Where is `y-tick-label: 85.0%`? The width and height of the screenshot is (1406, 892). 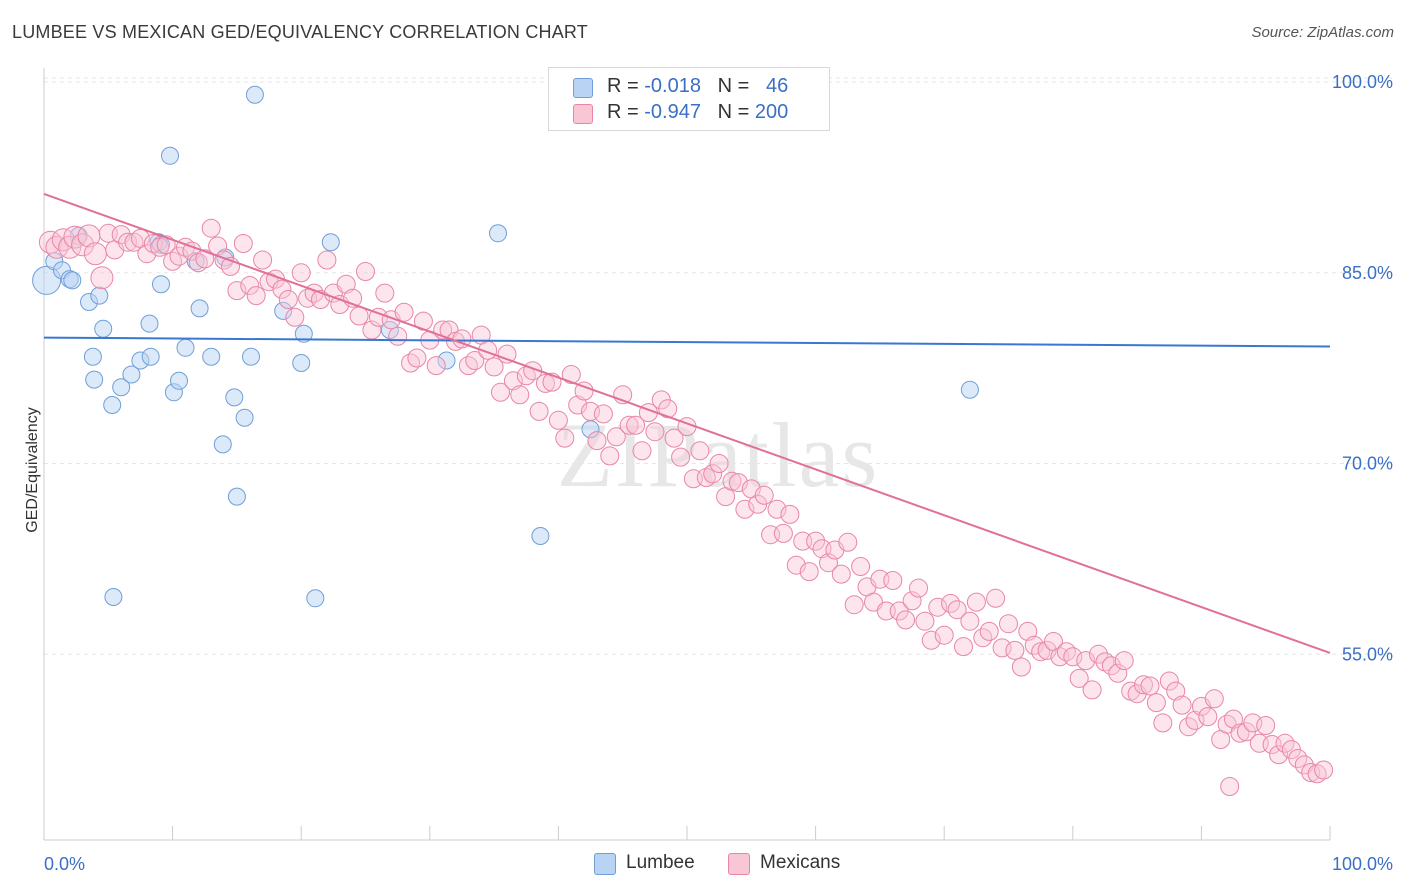 y-tick-label: 85.0% is located at coordinates (1367, 273).